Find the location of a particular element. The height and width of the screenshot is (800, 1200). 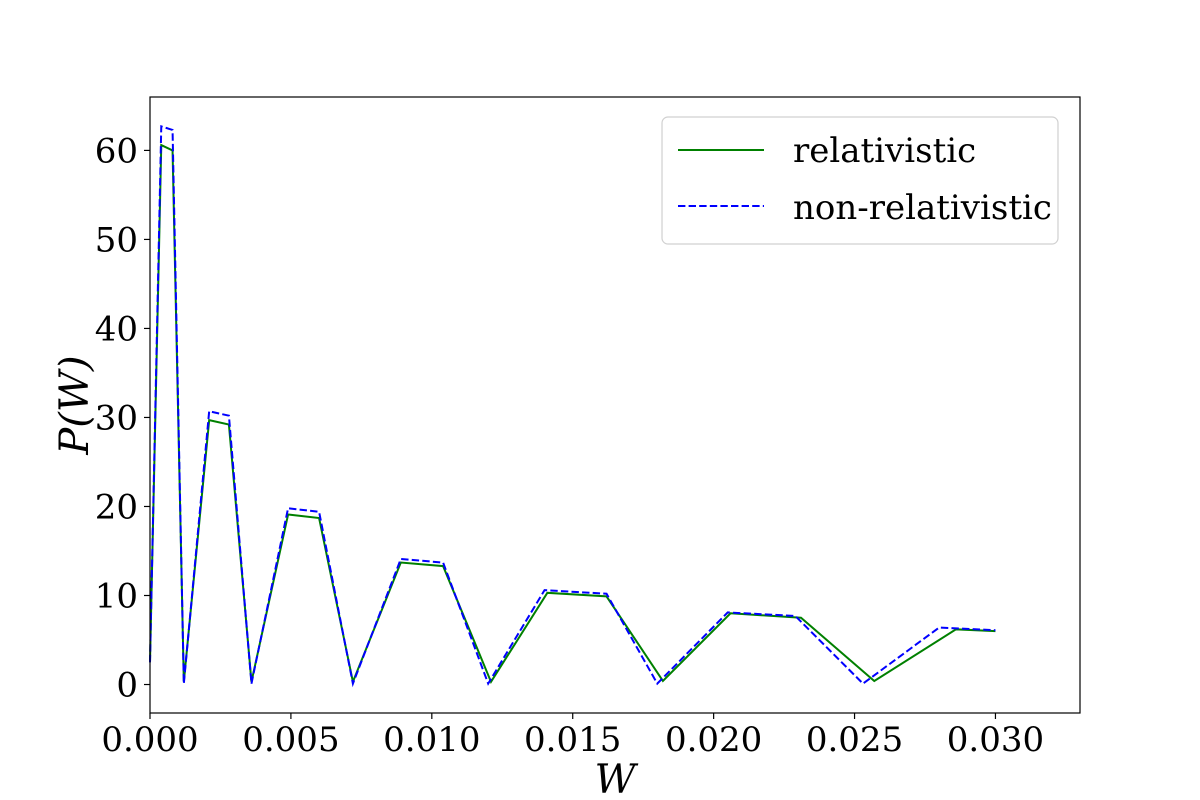

y-tick-label: 60 is located at coordinates (116, 151).